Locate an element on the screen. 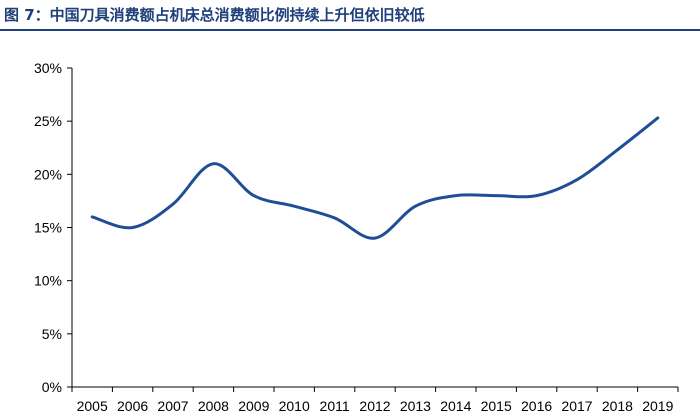 Image resolution: width=700 pixels, height=420 pixels. x-tick-label: 2007 is located at coordinates (172, 406).